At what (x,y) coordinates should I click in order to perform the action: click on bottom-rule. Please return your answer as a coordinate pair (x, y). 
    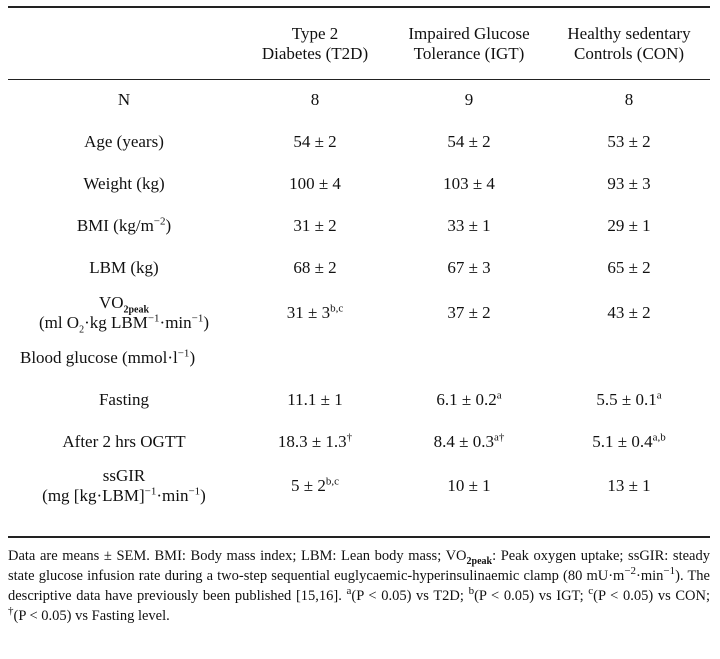
    Looking at the image, I should click on (359, 537).